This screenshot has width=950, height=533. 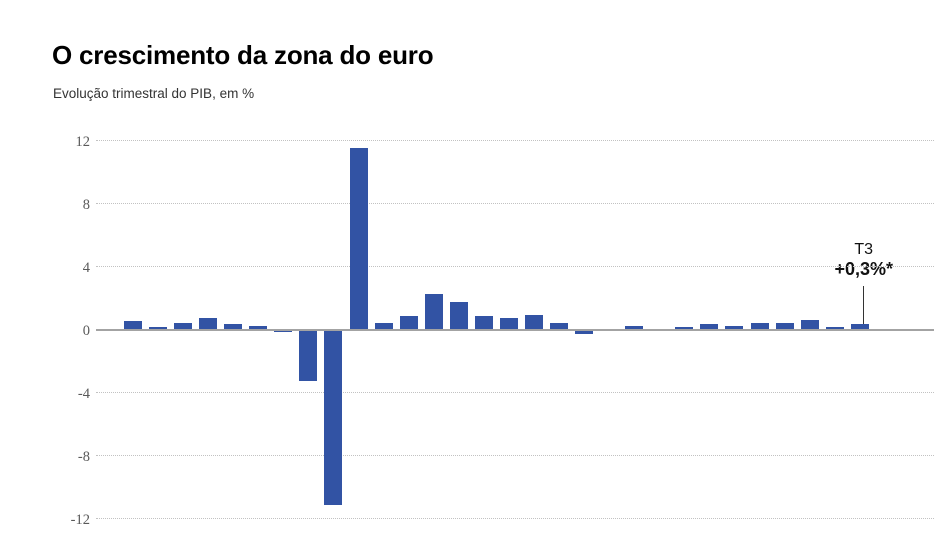 What do you see at coordinates (83, 142) in the screenshot?
I see `y-tick-label: 12` at bounding box center [83, 142].